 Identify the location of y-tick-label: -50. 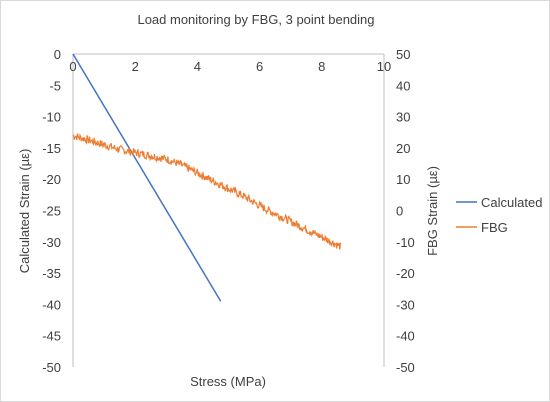
(51, 367).